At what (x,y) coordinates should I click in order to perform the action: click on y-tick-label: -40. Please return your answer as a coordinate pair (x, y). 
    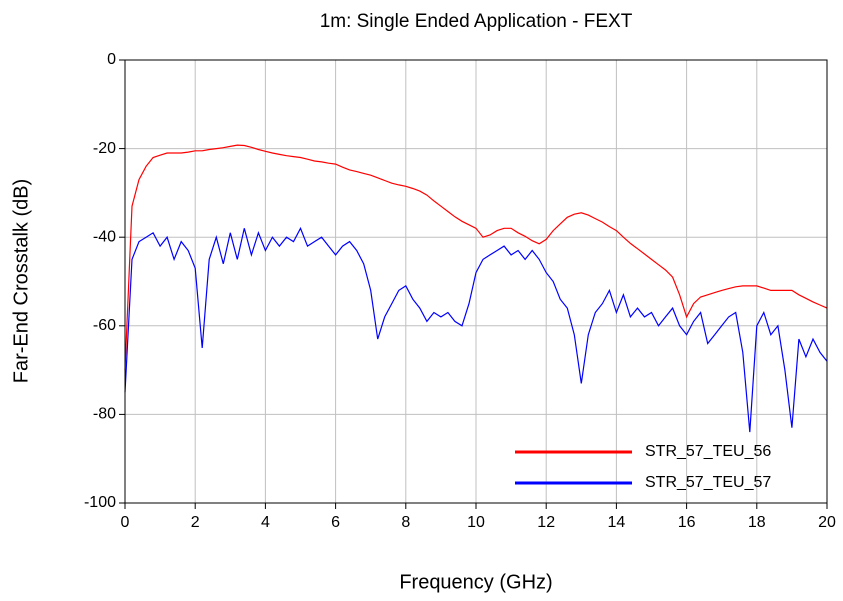
    Looking at the image, I should click on (104, 236).